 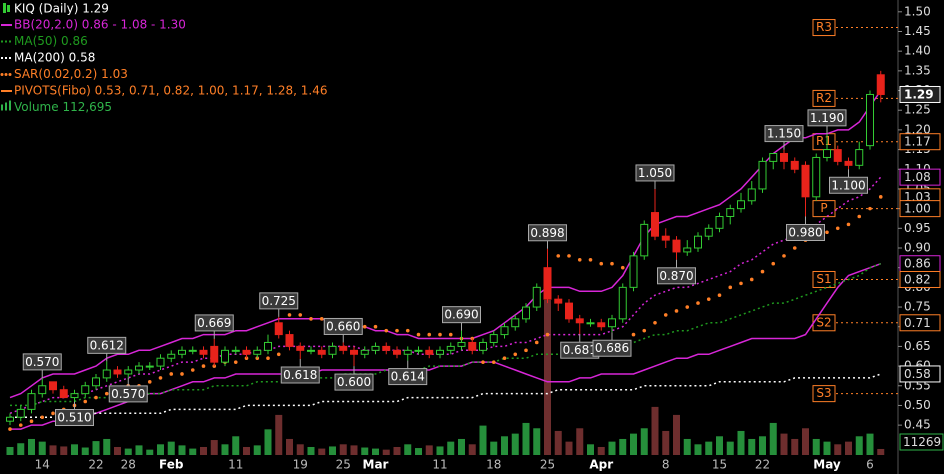 I want to click on annotation-label: 0.600, so click(x=354, y=382).